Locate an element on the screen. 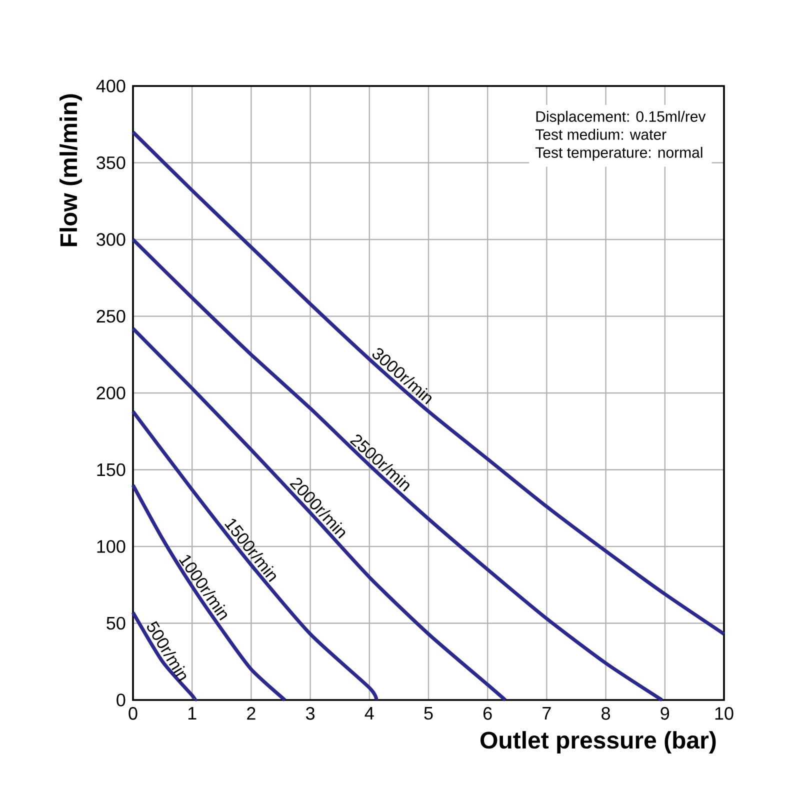  x-tick-label: 2 is located at coordinates (251, 713).